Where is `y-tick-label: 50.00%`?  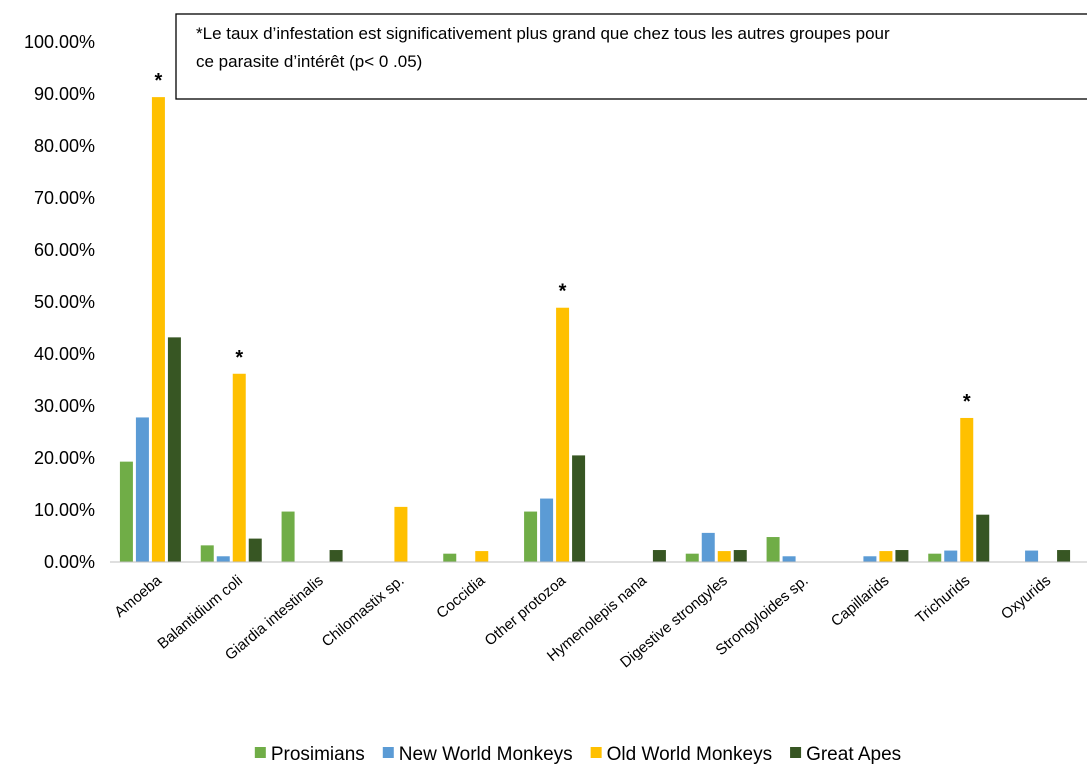 y-tick-label: 50.00% is located at coordinates (64, 302).